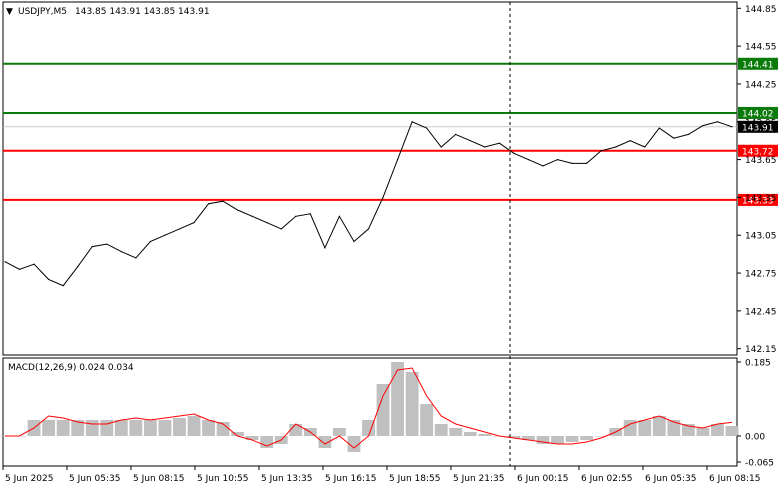 Image resolution: width=781 pixels, height=493 pixels. I want to click on time-axis-tick-label: 5 Jun 21:35, so click(478, 479).